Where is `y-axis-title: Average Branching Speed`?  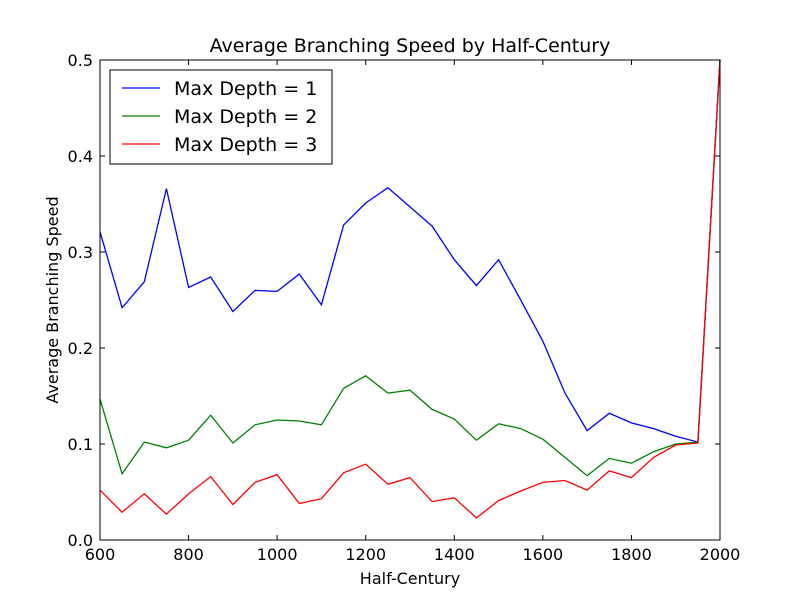 y-axis-title: Average Branching Speed is located at coordinates (52, 299).